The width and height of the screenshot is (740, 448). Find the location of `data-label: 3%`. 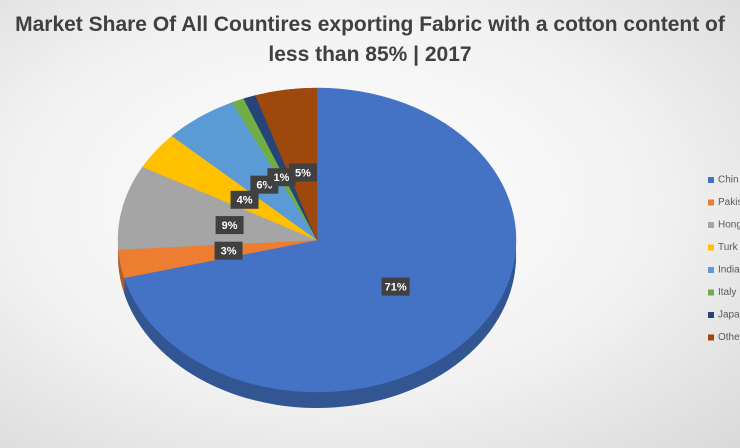

data-label: 3% is located at coordinates (229, 252).